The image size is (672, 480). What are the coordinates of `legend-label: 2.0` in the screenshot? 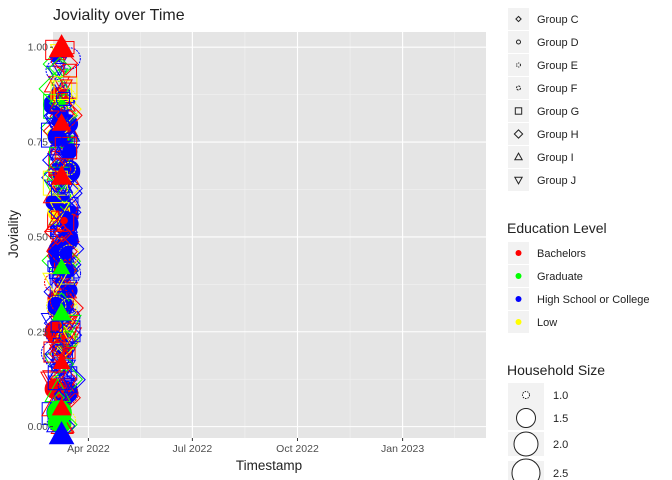 It's located at (560, 445).